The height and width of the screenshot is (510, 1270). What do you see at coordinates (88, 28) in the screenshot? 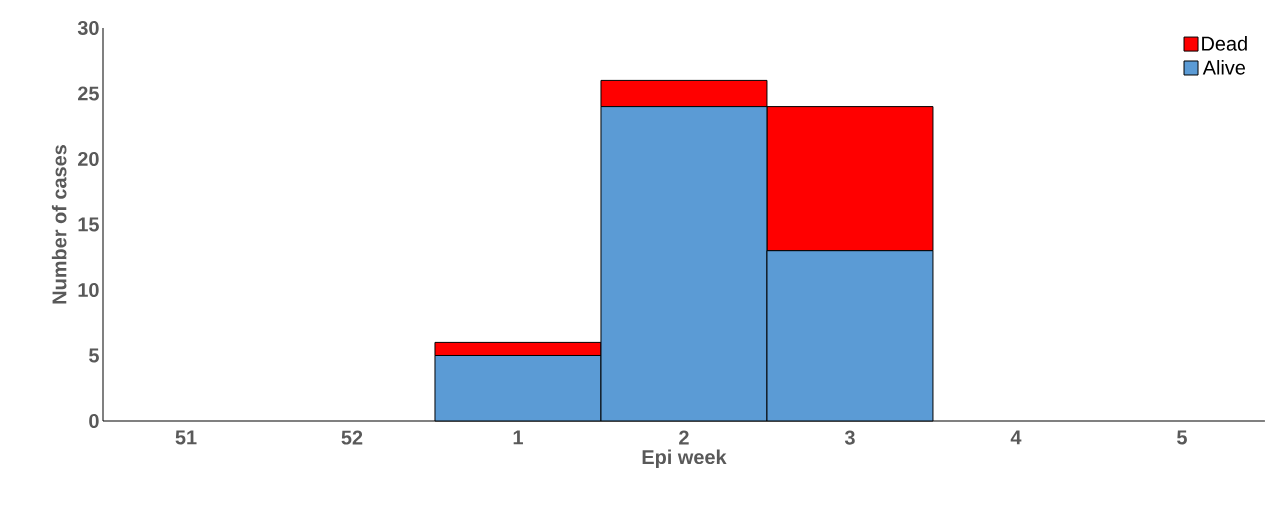
I see `y-tick-label: 30` at bounding box center [88, 28].